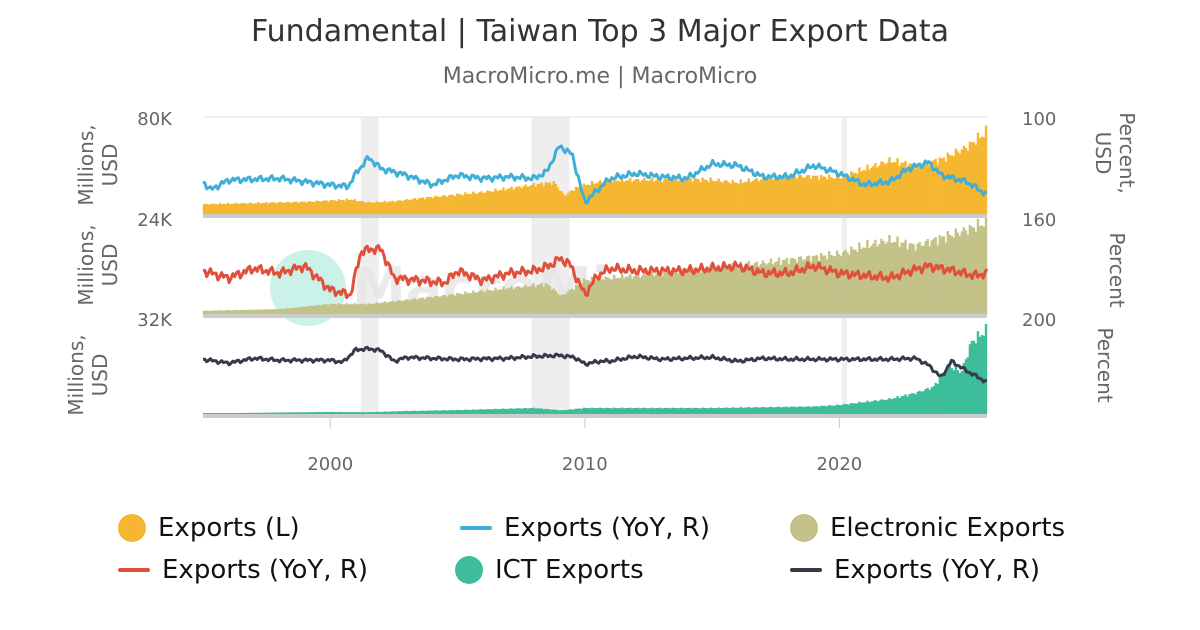 This screenshot has width=1200, height=630. I want to click on legend-item: Exports (L), so click(209, 528).